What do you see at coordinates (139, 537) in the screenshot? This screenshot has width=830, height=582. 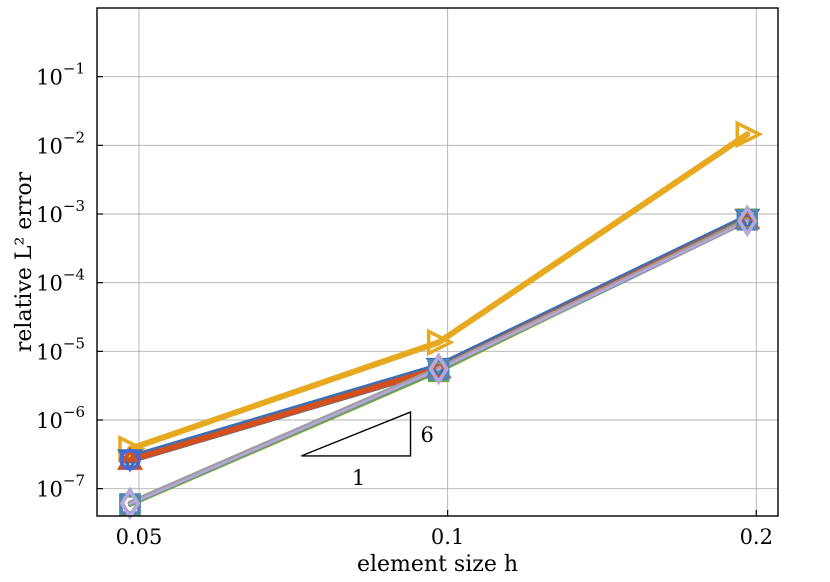 I see `x-tick-label: 0.05` at bounding box center [139, 537].